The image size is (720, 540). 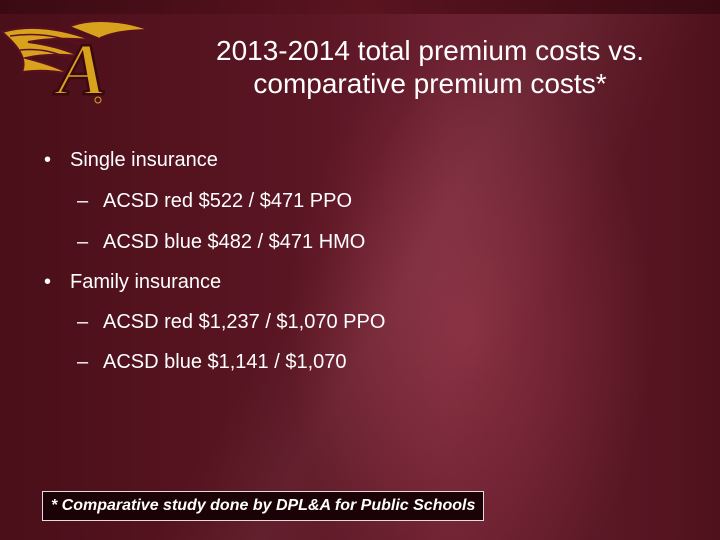 I want to click on sub-bullet-item: – ACSD red $1,237 / $1,070 PPO, so click(x=231, y=322).